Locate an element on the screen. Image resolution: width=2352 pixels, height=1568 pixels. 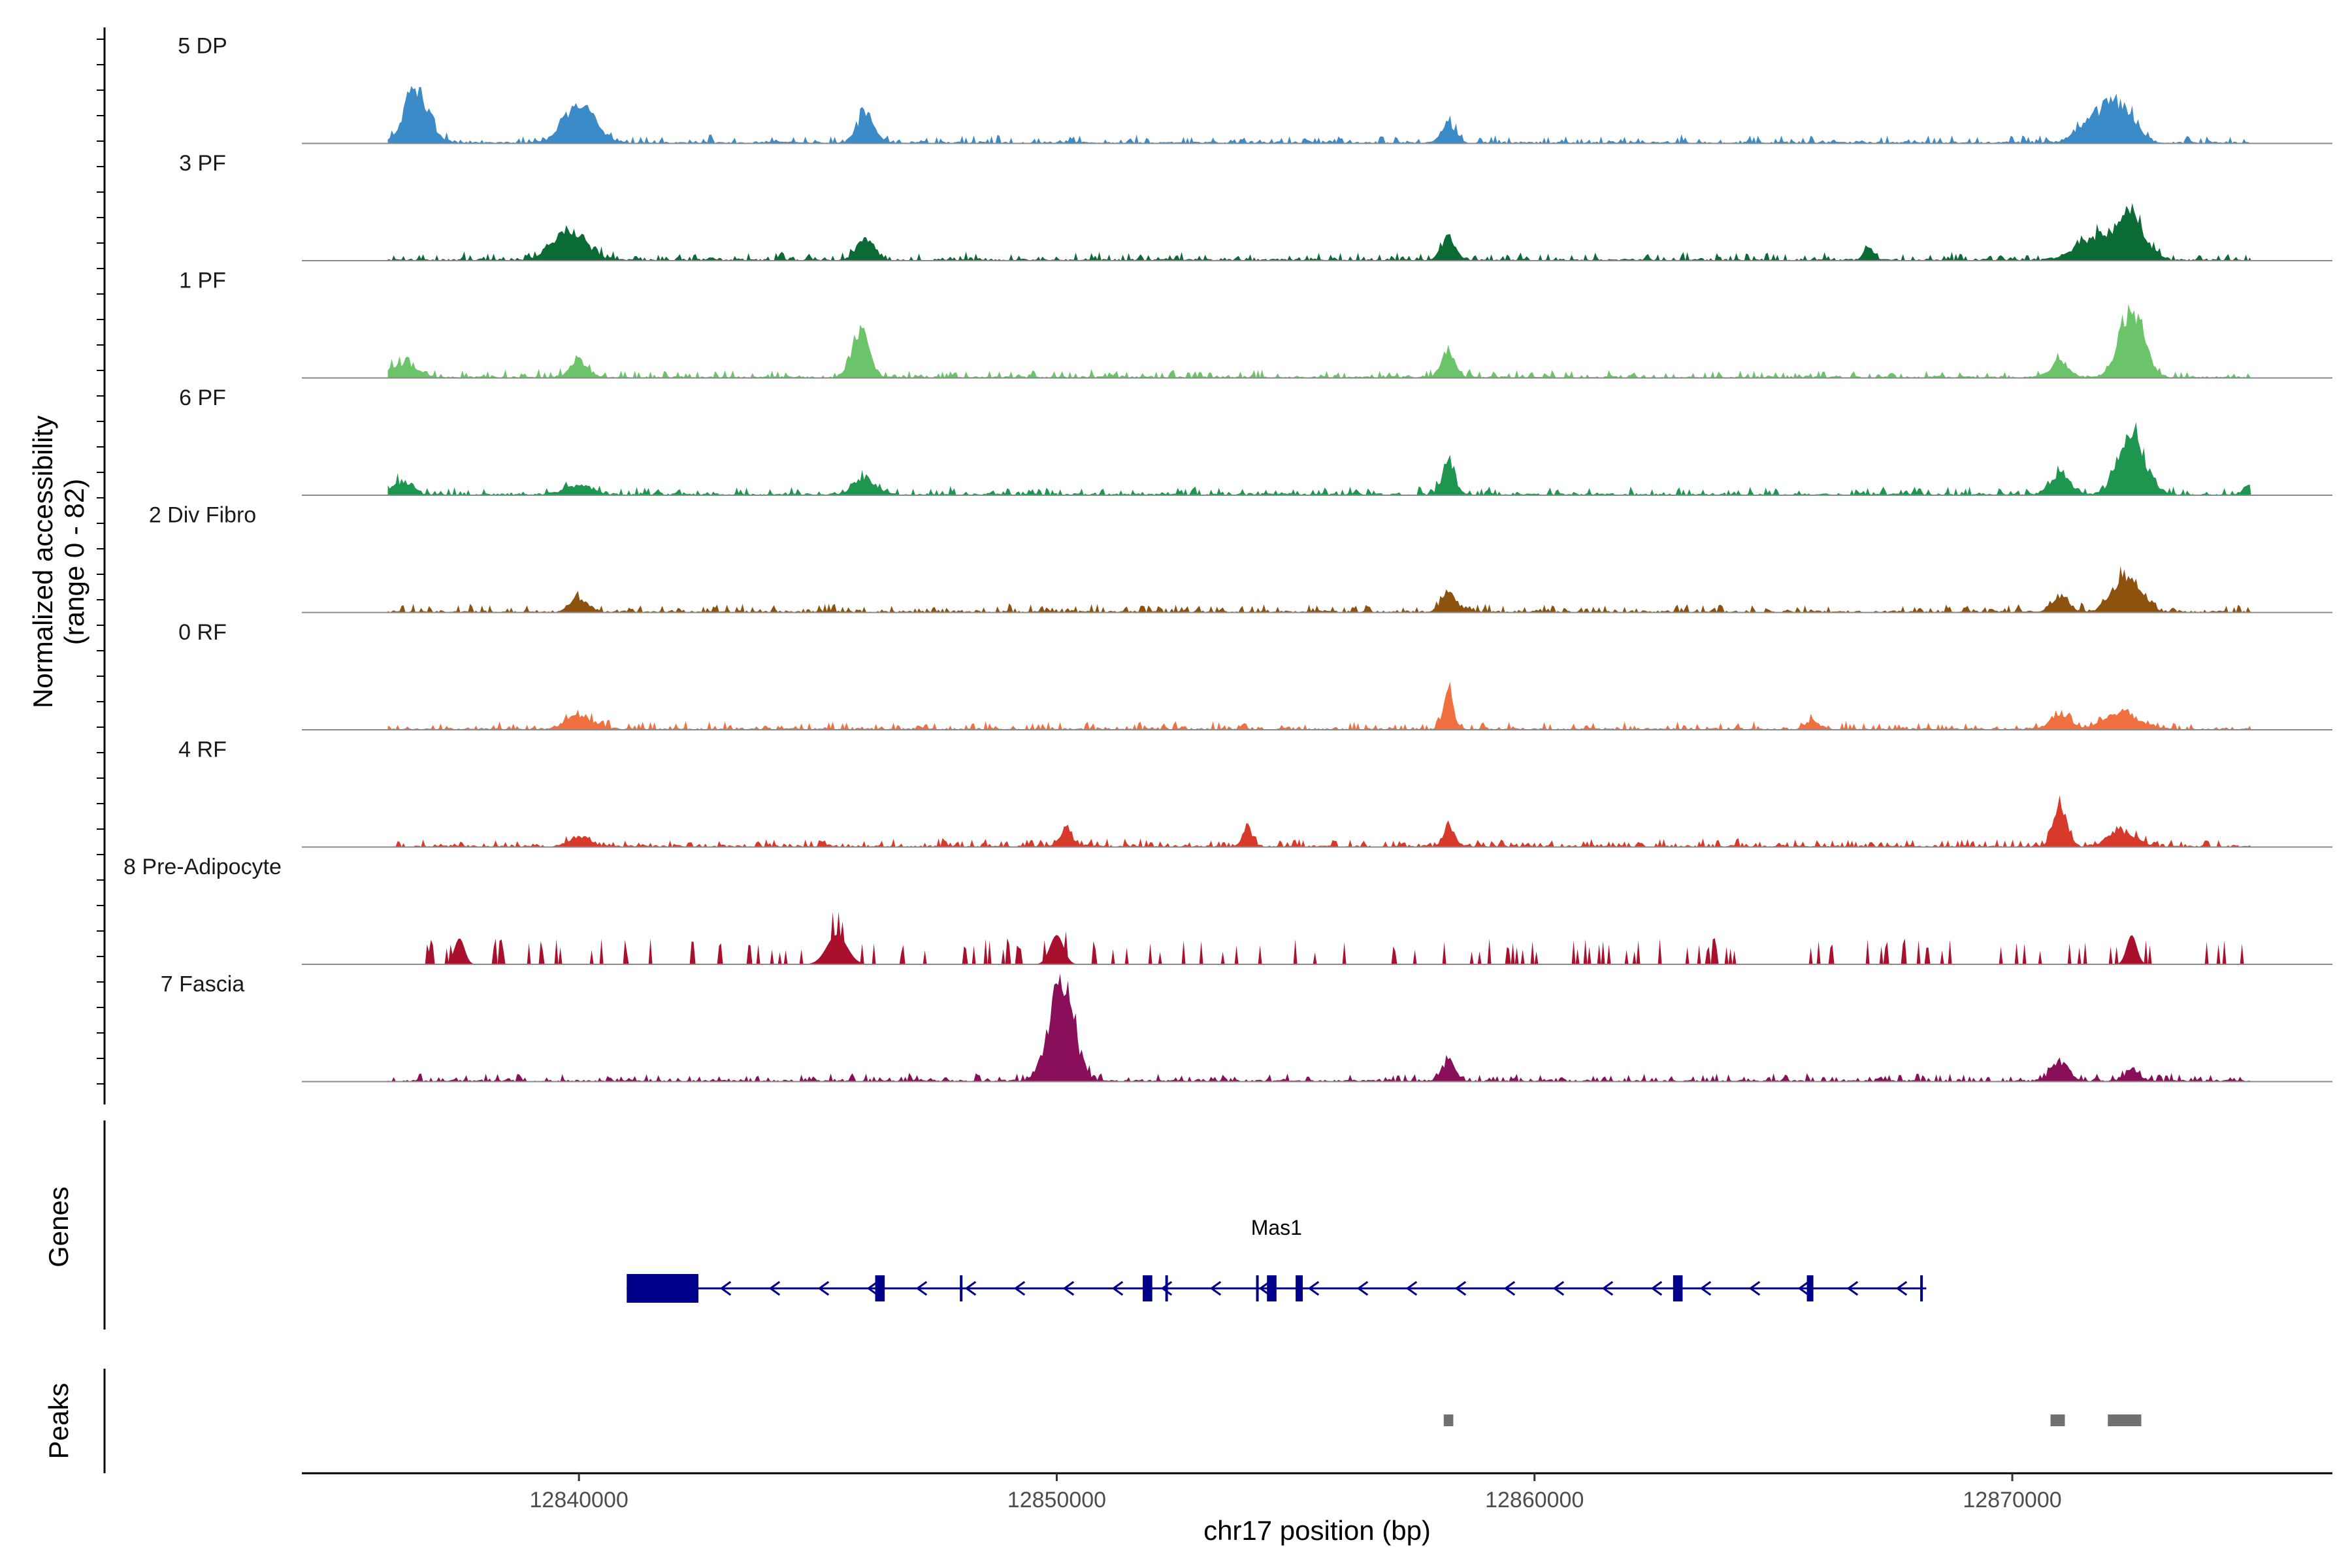
track-label-4-rf: 4 RF is located at coordinates (202, 749).